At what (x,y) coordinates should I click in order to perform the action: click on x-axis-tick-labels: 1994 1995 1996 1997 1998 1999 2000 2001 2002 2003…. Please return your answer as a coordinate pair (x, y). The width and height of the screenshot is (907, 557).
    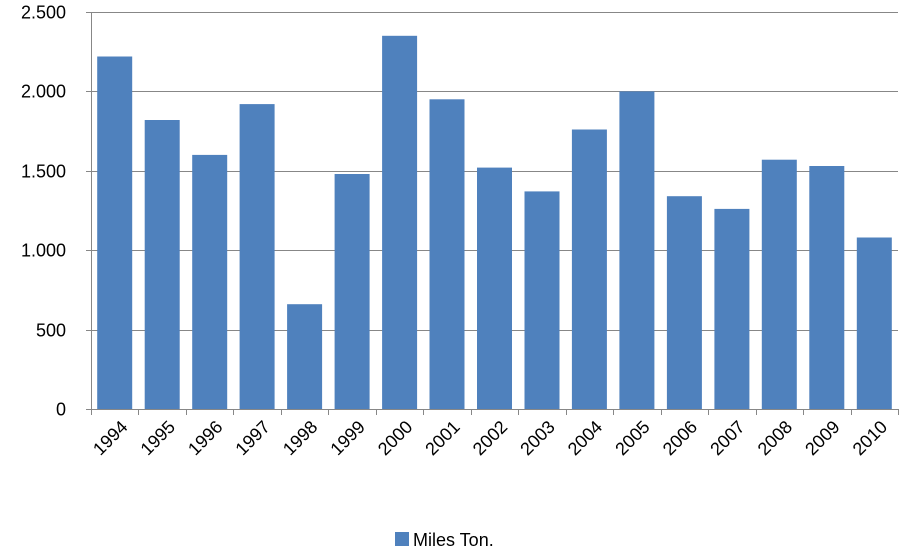
    Looking at the image, I should click on (490, 438).